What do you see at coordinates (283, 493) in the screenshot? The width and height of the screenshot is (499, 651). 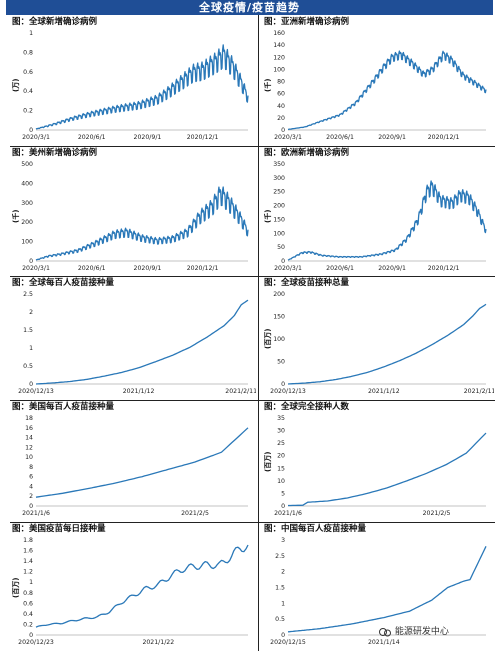 I see `y-tick-label: 5` at bounding box center [283, 493].